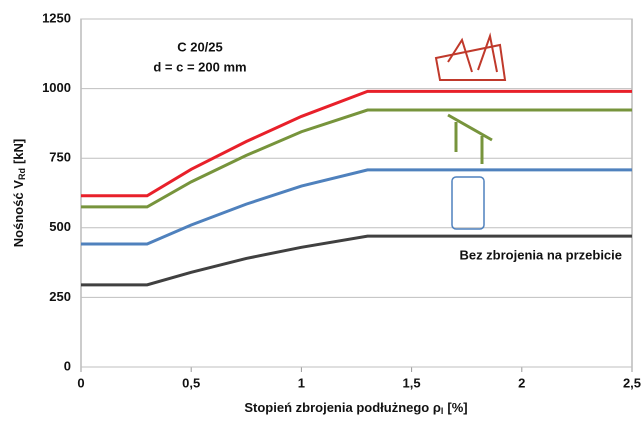 This screenshot has width=644, height=423. Describe the element at coordinates (199, 66) in the screenshot. I see `chart-subtitle: d = c = 200 mm` at that location.